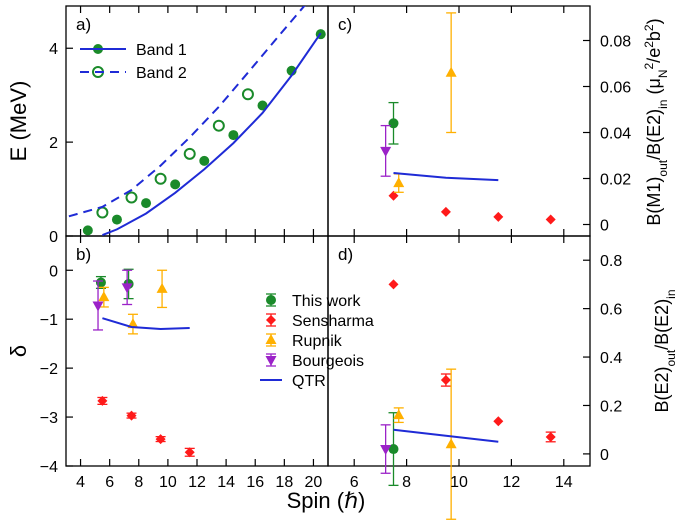  What do you see at coordinates (161, 73) in the screenshot?
I see `legend-label: Band 2` at bounding box center [161, 73].